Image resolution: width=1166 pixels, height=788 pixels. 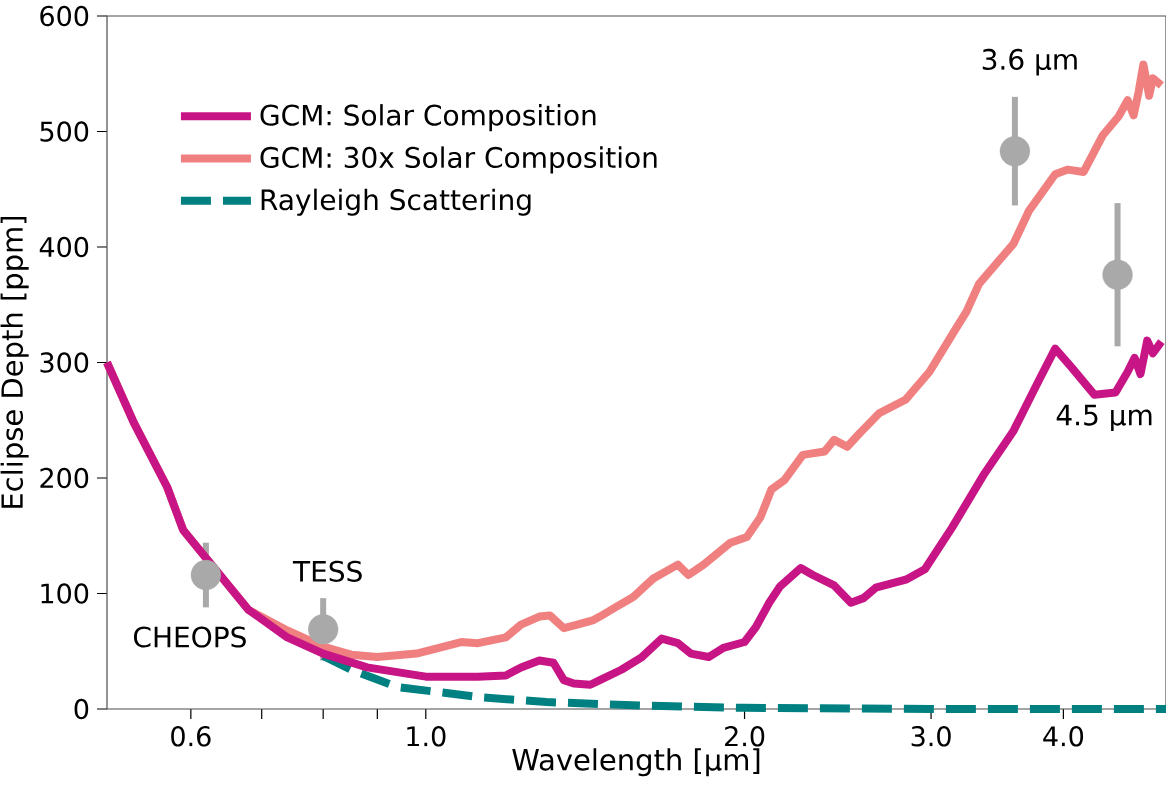 What do you see at coordinates (64, 247) in the screenshot?
I see `y-tick-label: 400` at bounding box center [64, 247].